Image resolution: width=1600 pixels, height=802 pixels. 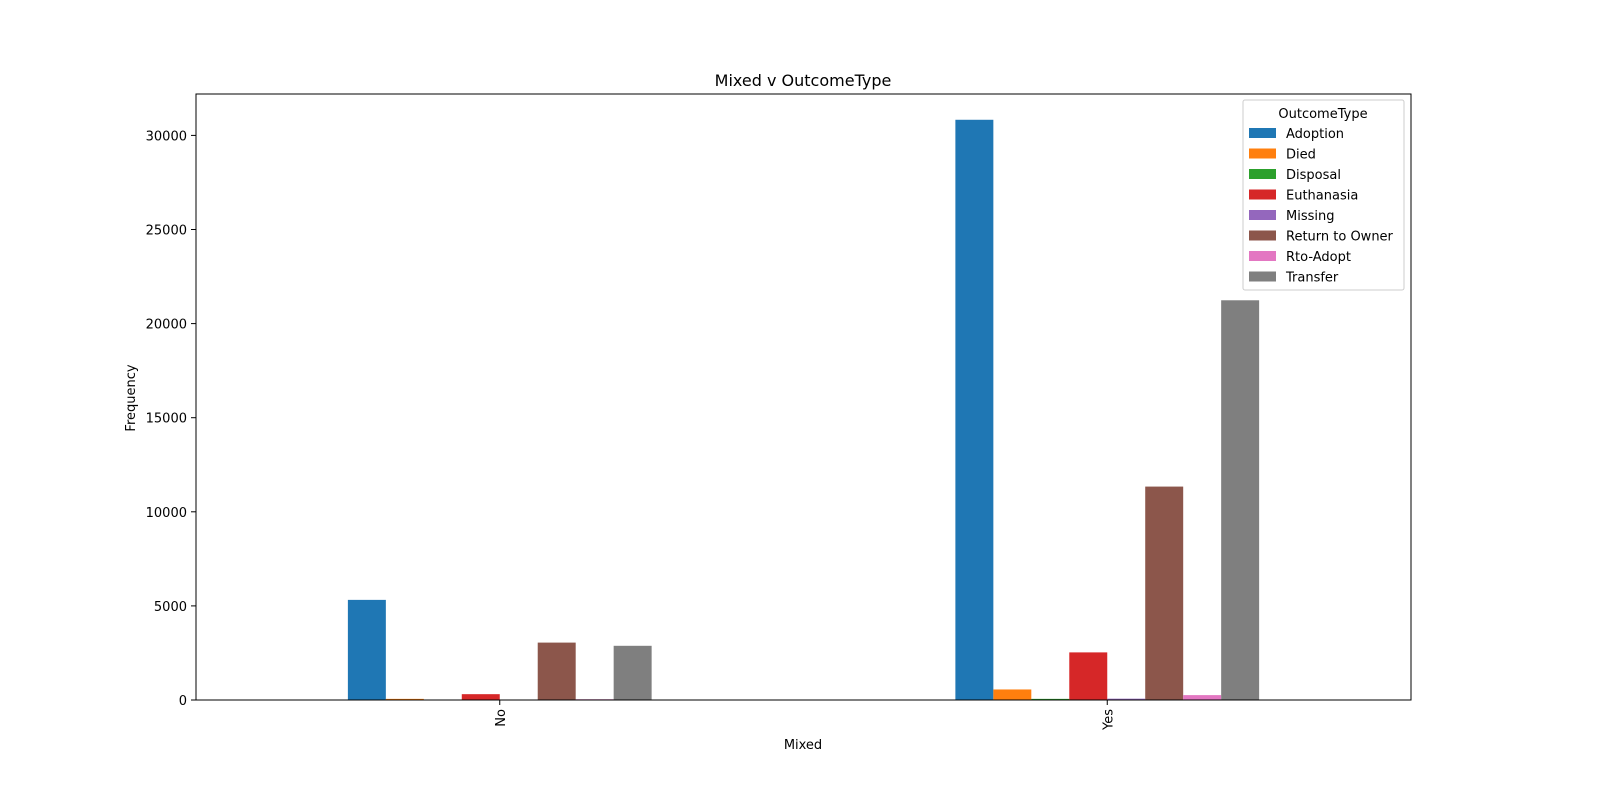 I want to click on x-axis: No Yes, so click(x=805, y=715).